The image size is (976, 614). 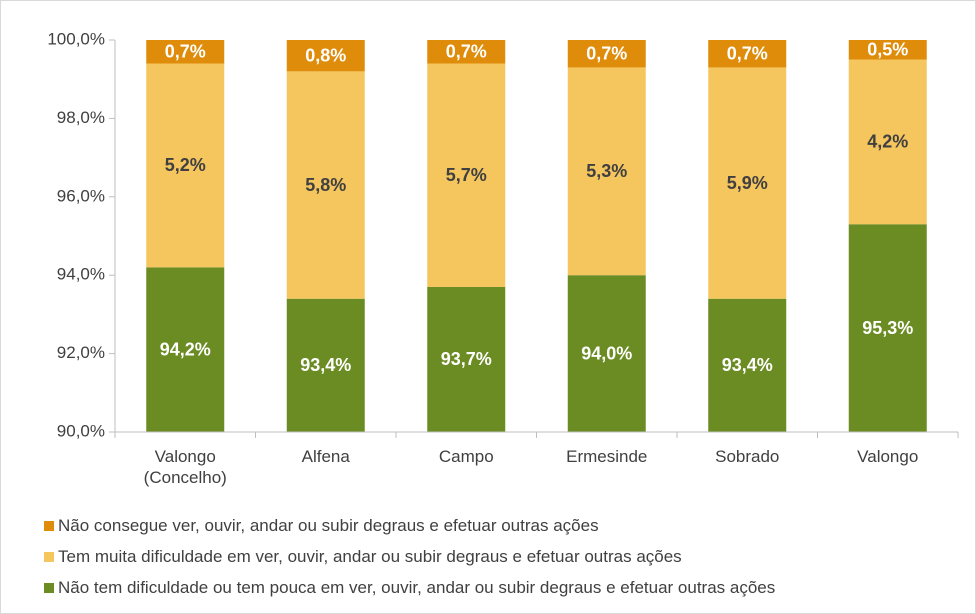 I want to click on x-tick-label: Campo, so click(x=466, y=456).